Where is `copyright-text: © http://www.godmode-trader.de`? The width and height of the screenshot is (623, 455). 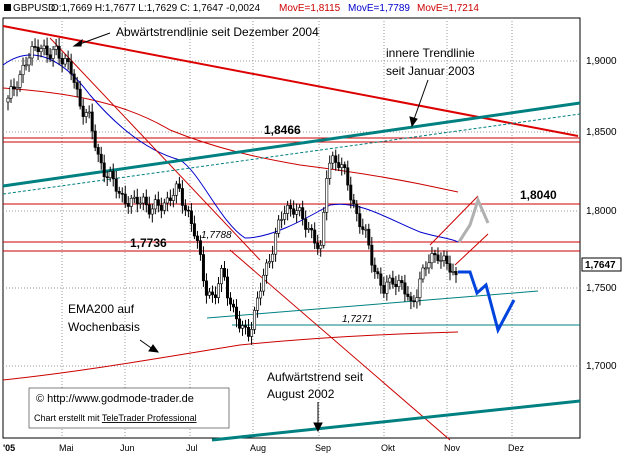
copyright-text: © http://www.godmode-trader.de is located at coordinates (115, 399).